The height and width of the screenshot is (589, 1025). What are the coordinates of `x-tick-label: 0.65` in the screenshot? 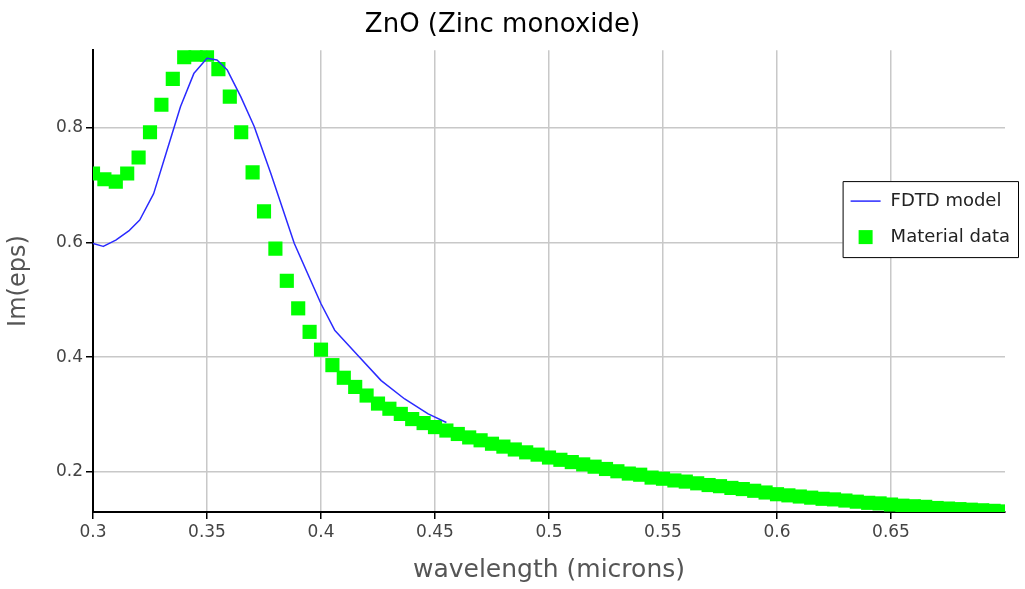 It's located at (891, 530).